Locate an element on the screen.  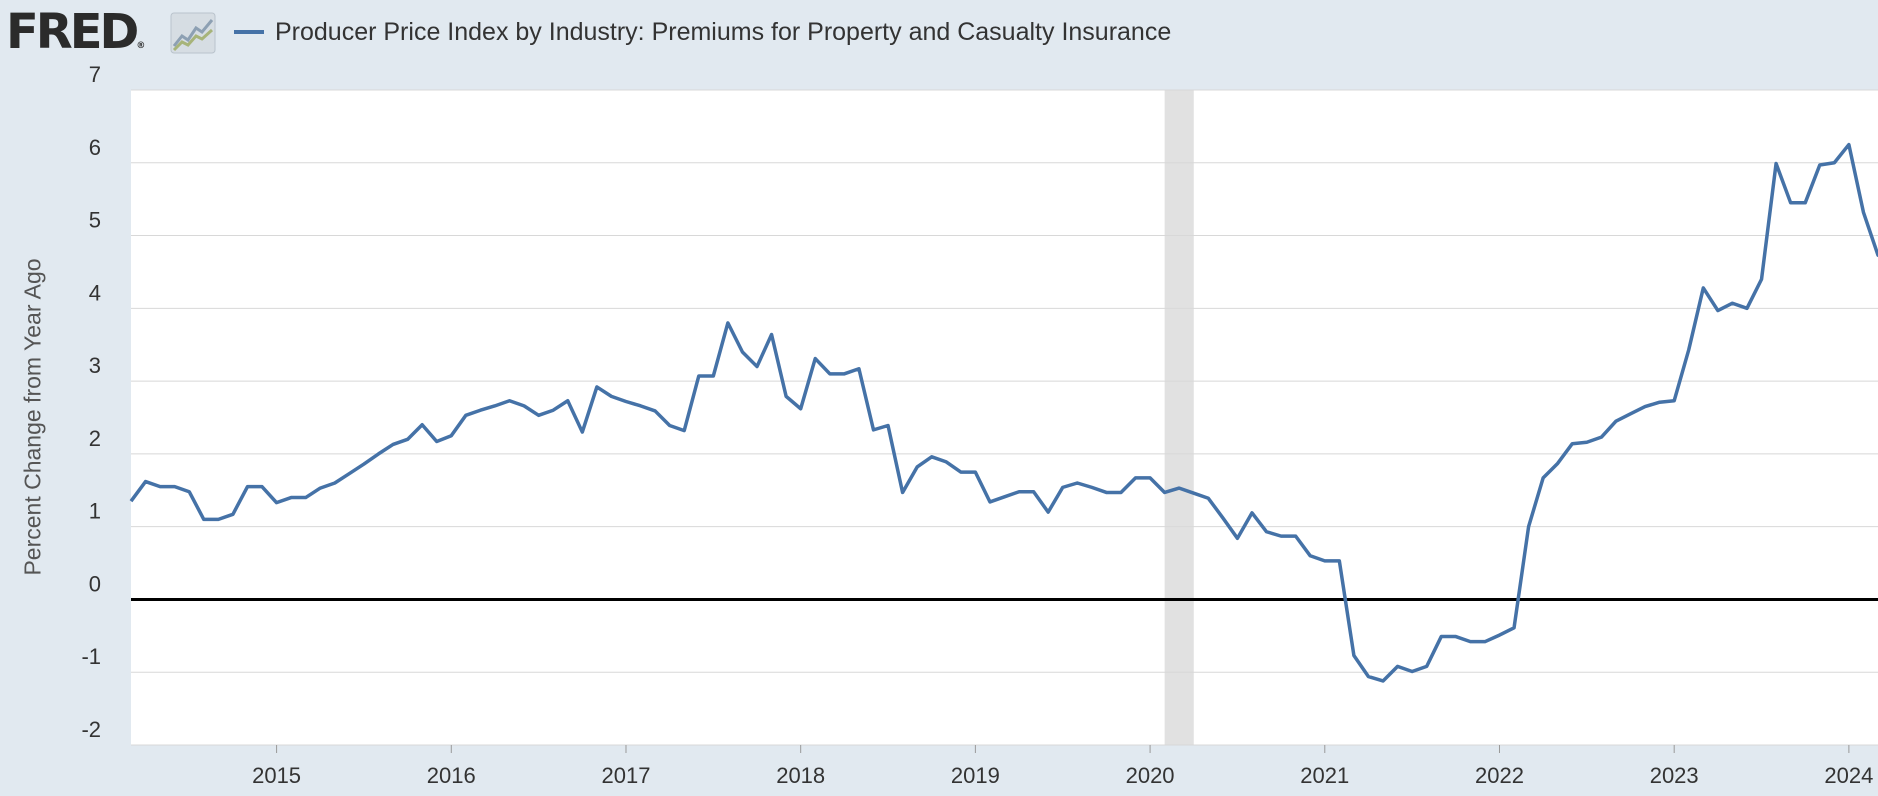
registered-mark: ® is located at coordinates (141, 46).